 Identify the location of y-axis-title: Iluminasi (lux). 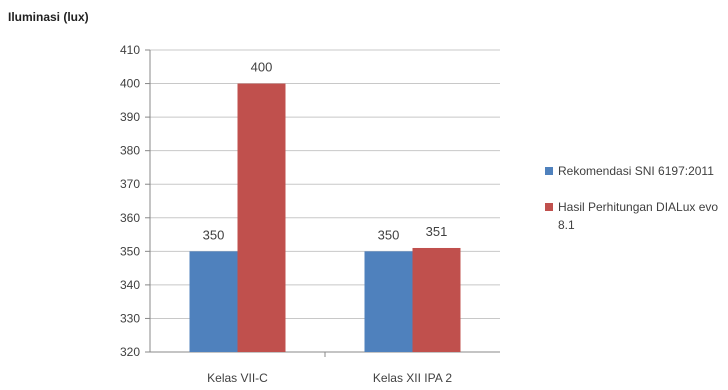
(48, 17).